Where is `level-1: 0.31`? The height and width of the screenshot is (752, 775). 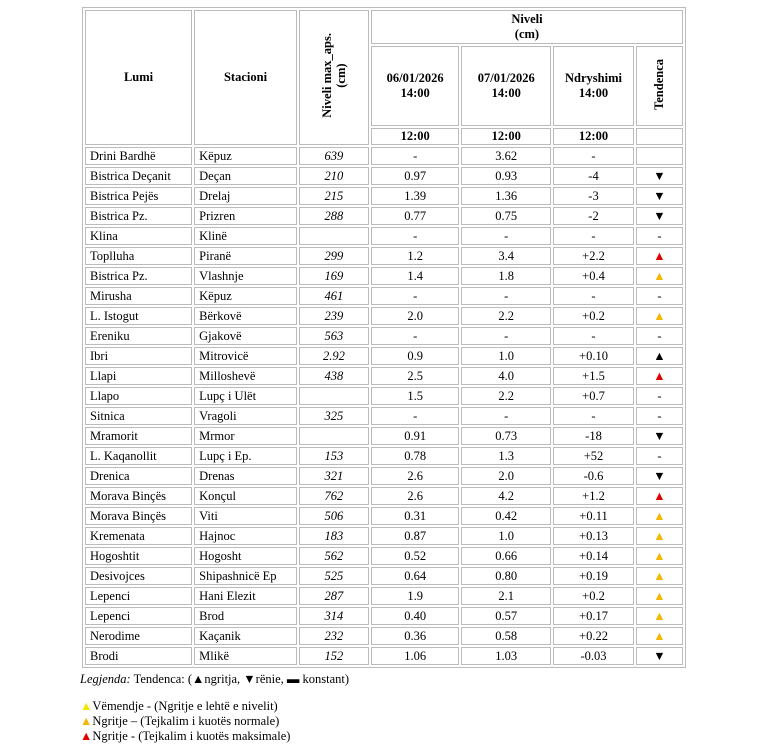
level-1: 0.31 is located at coordinates (415, 516).